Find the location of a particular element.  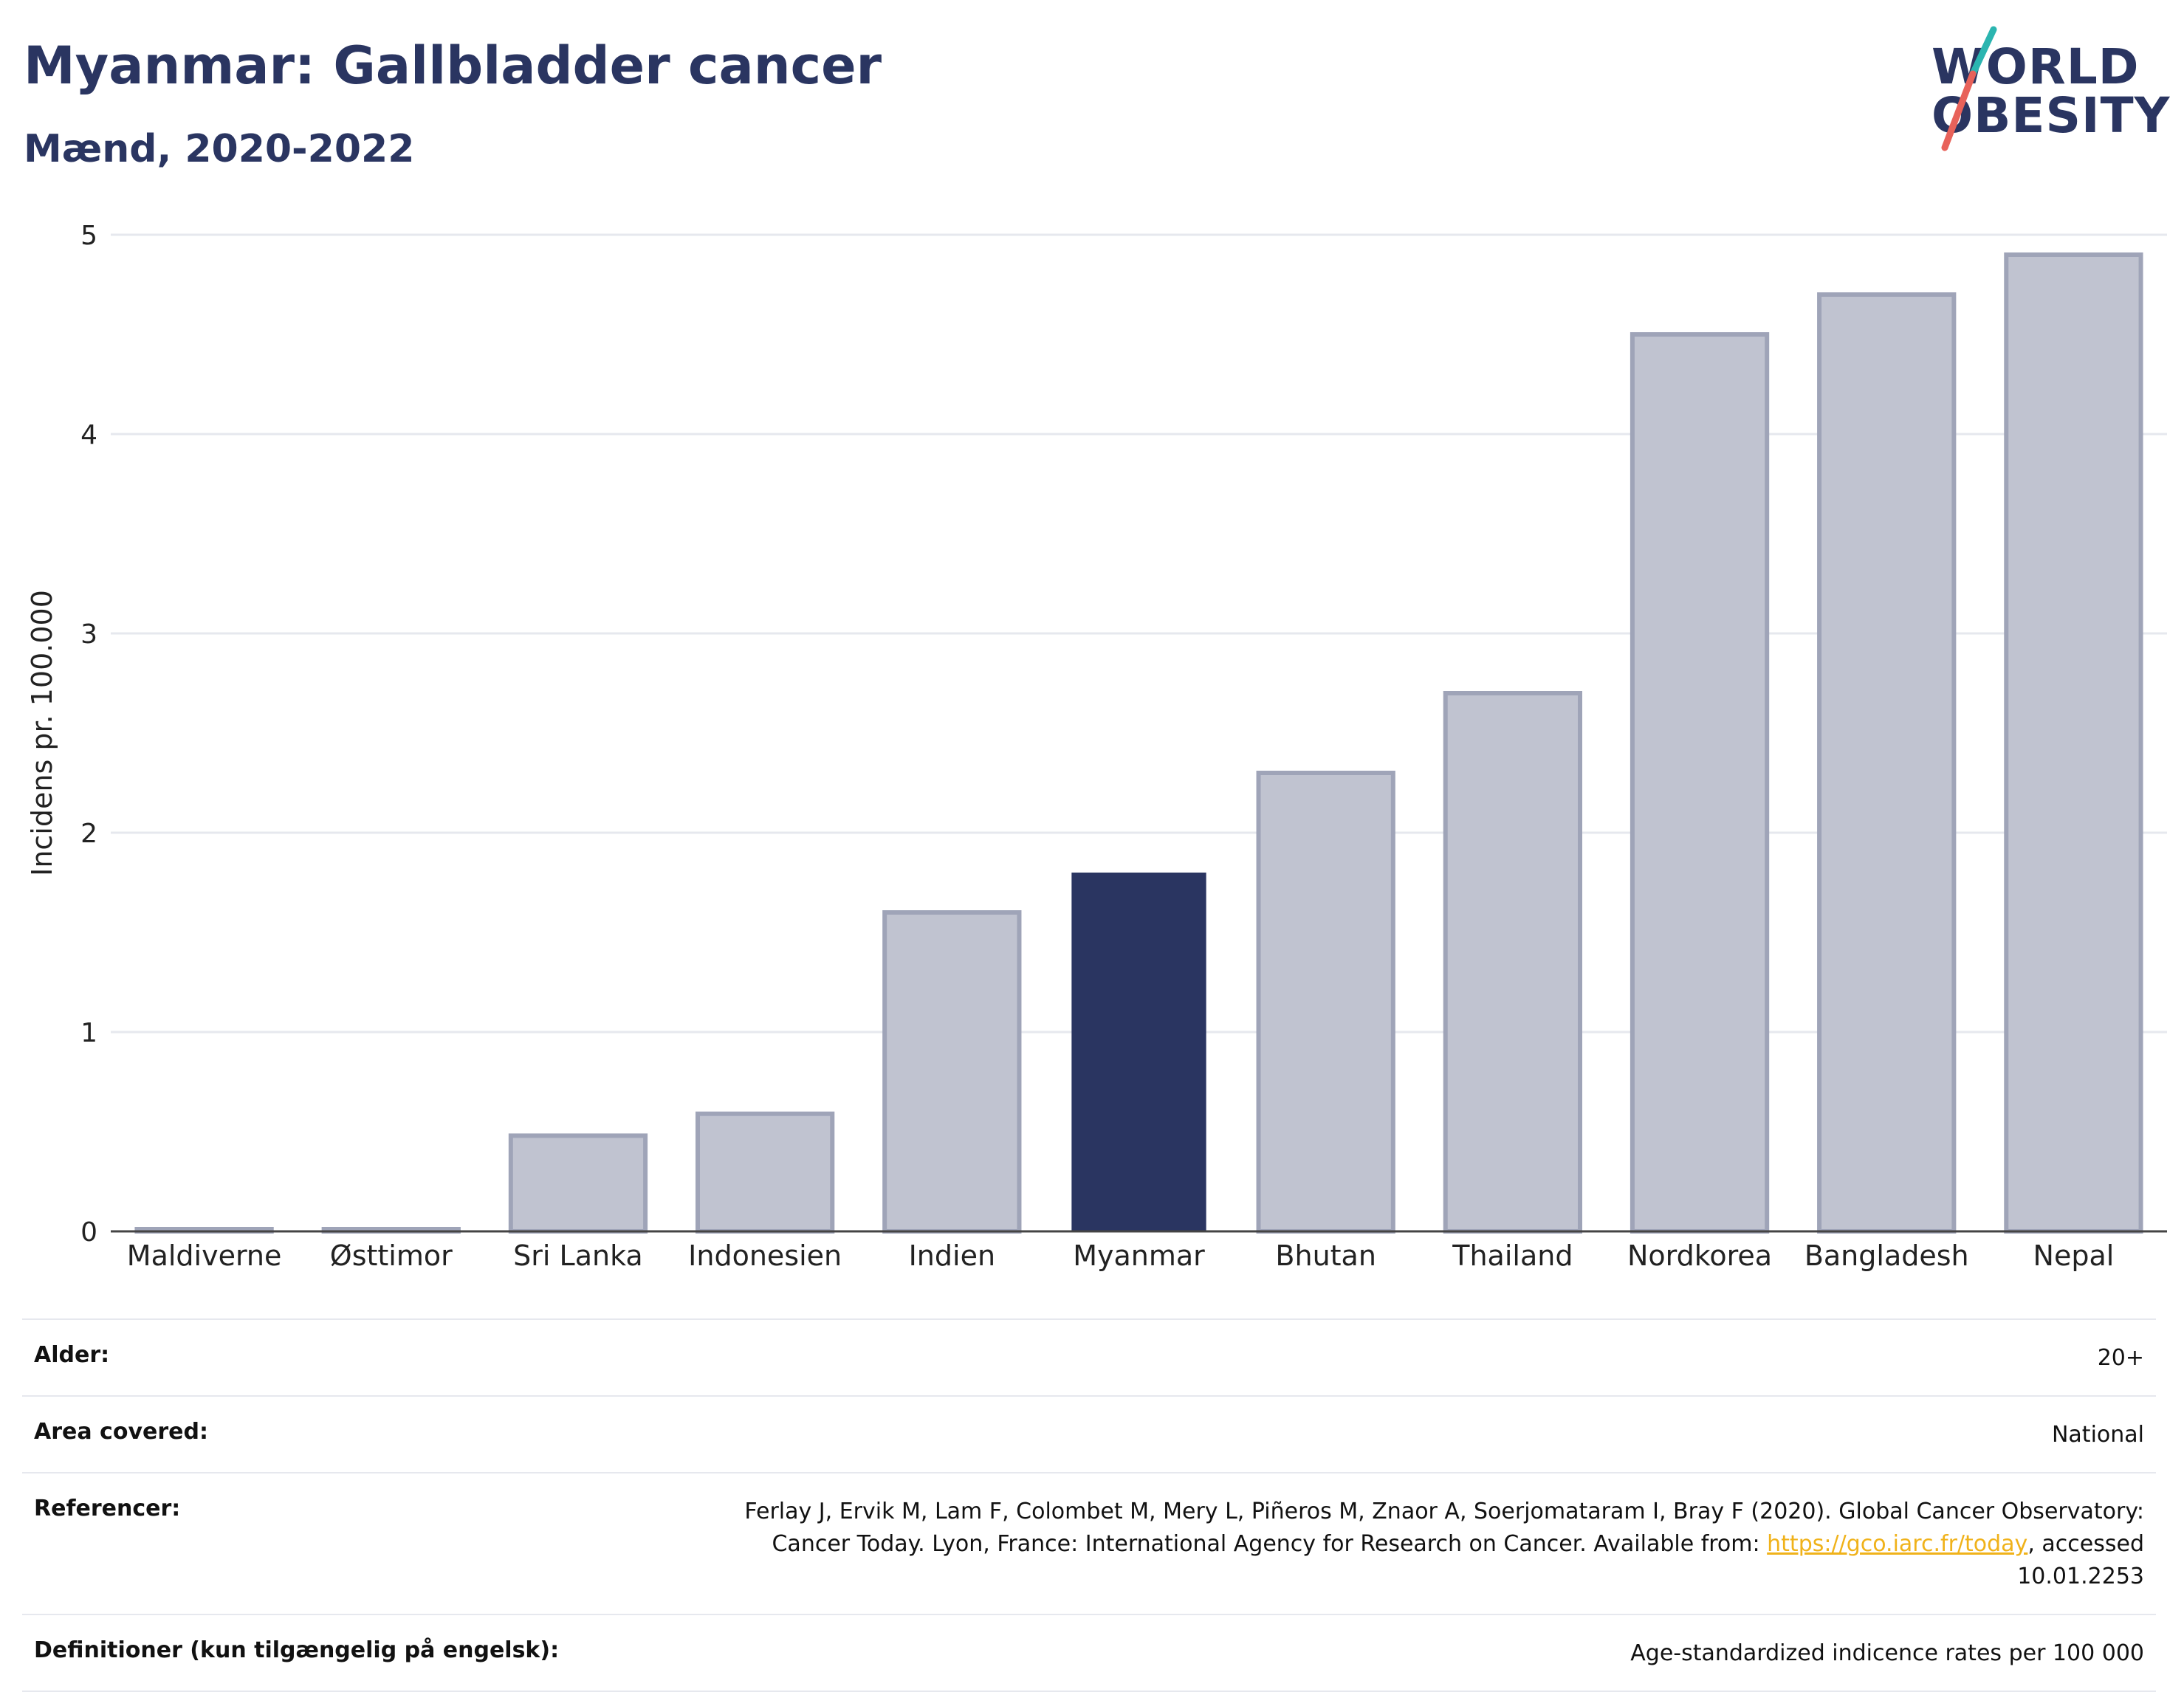

x-category-label: Thailand is located at coordinates (1513, 1255).